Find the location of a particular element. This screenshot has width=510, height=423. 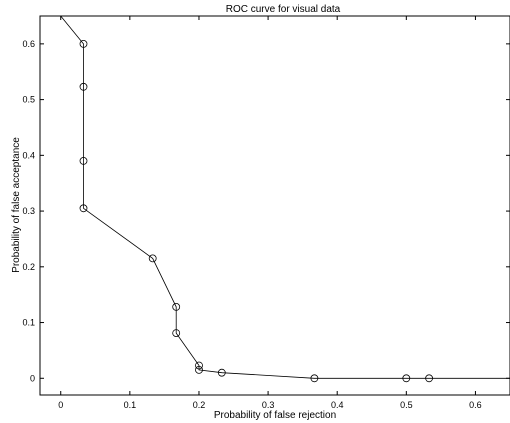

x-tick-label: 0.5 is located at coordinates (406, 405).